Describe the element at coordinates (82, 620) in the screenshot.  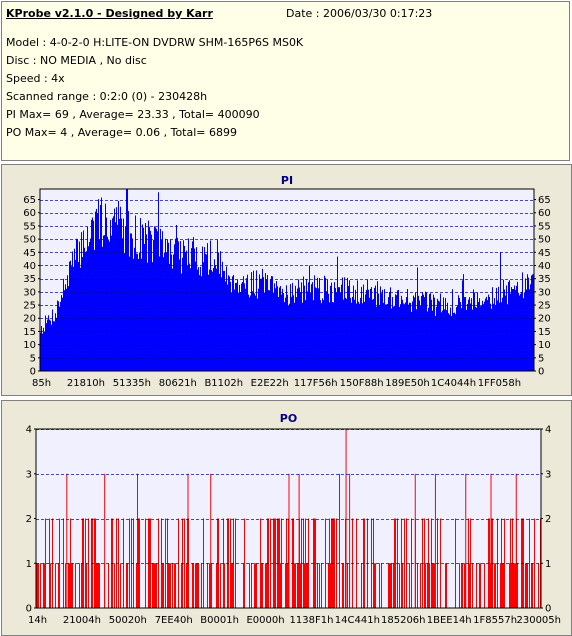
I see `x-tick-label: 21004h` at that location.